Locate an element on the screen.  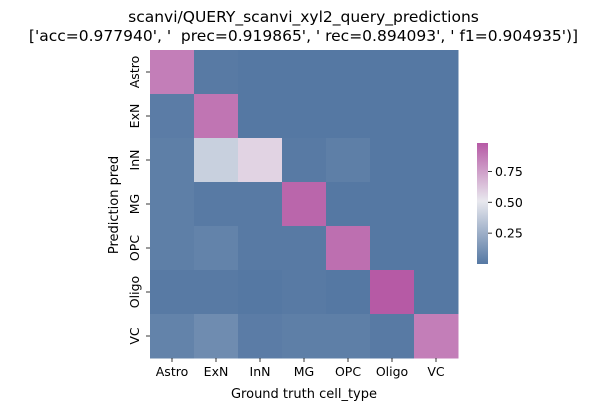
x-tick-label: MG is located at coordinates (304, 371).